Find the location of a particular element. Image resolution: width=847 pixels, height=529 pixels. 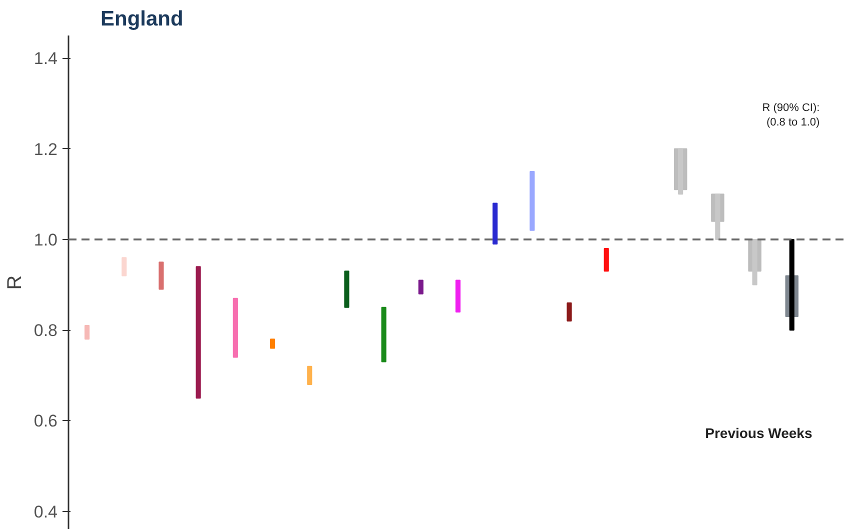

y-tick-label: 1.4 is located at coordinates (46, 58).